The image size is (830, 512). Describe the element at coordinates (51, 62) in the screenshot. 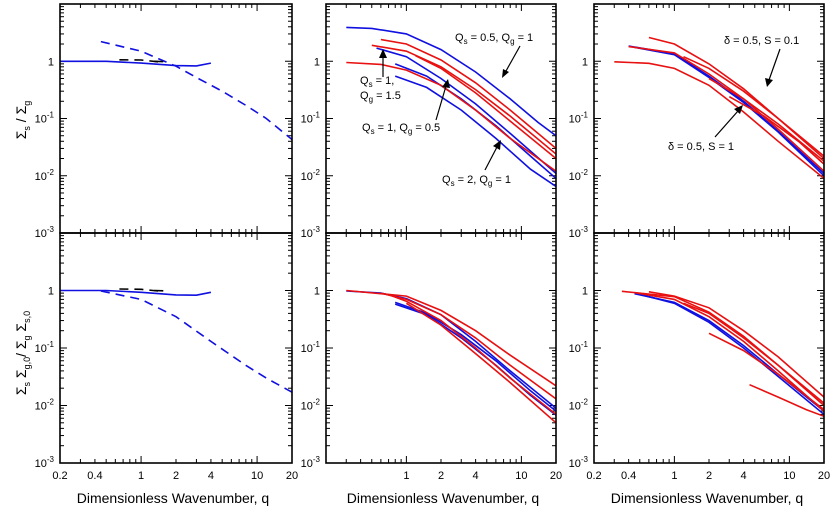

I see `y-tick-label-top-left-3: 1` at that location.